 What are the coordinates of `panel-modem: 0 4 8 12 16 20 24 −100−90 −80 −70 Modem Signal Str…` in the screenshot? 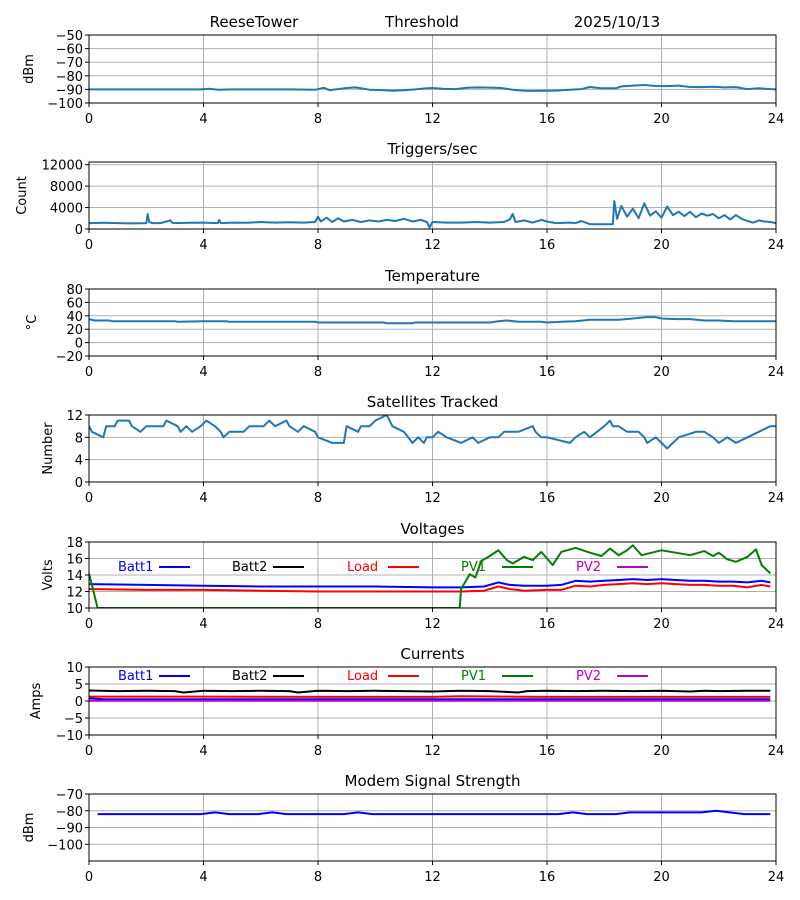 It's located at (403, 828).